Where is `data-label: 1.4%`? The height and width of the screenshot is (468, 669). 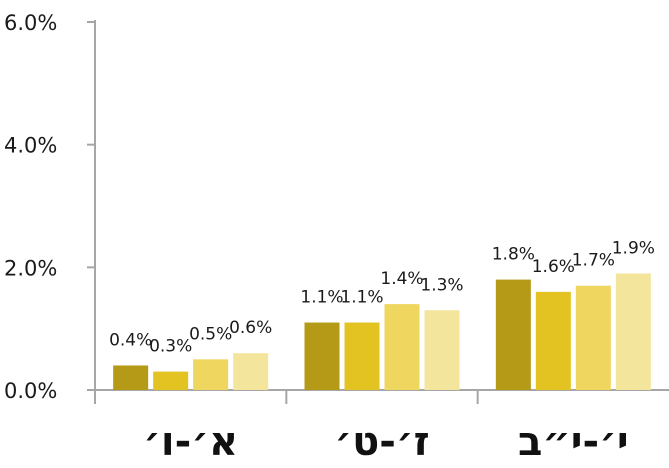
data-label: 1.4% is located at coordinates (401, 279).